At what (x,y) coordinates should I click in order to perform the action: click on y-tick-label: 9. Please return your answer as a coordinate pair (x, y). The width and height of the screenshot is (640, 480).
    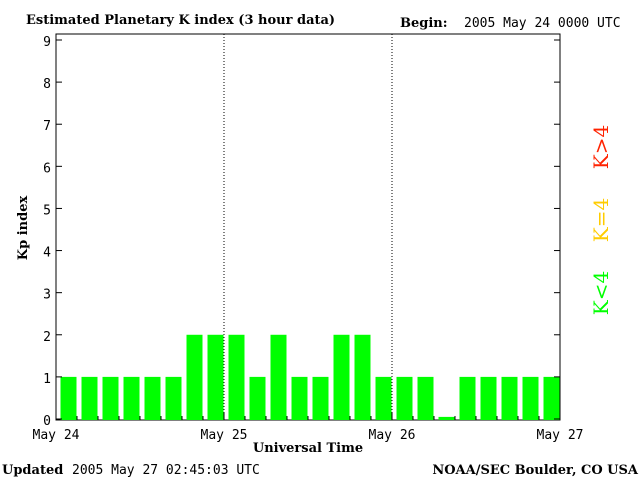
    Looking at the image, I should click on (47, 42).